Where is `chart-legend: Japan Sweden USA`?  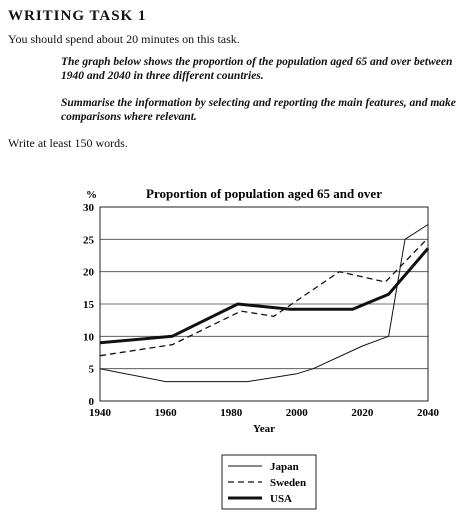 chart-legend: Japan Sweden USA is located at coordinates (269, 482).